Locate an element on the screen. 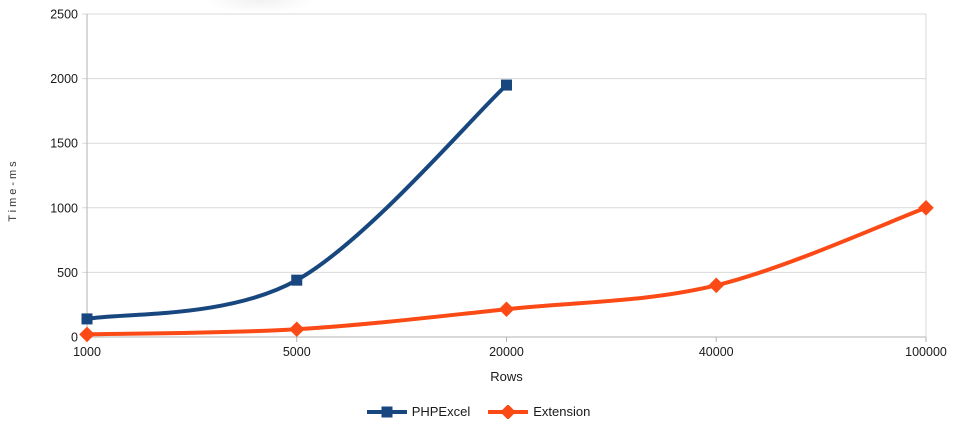 The width and height of the screenshot is (957, 433). x-tick-label: 100000 is located at coordinates (926, 352).